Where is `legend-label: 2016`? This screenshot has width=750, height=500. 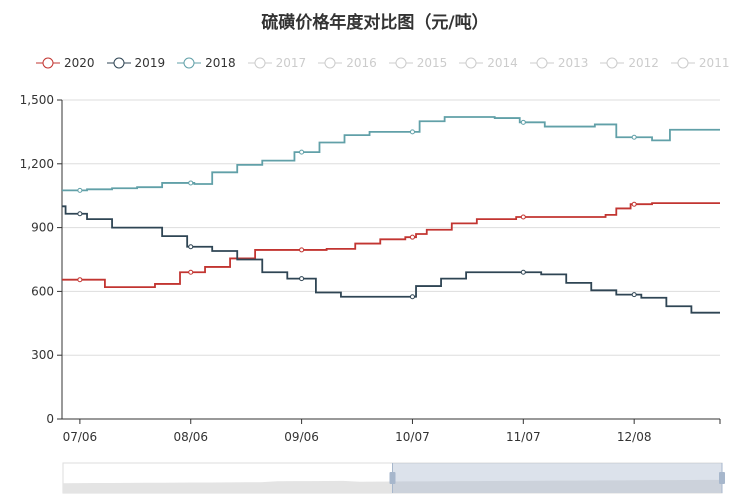
legend-label: 2016 is located at coordinates (361, 63).